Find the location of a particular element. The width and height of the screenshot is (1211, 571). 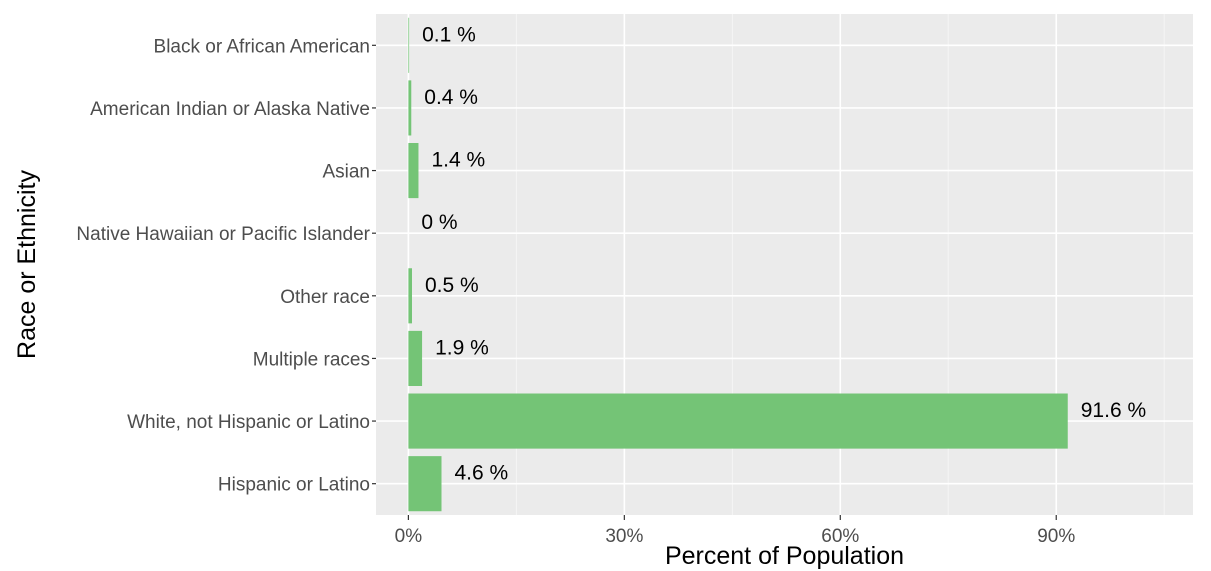

bar-value-label: 91.6 % is located at coordinates (1113, 410).